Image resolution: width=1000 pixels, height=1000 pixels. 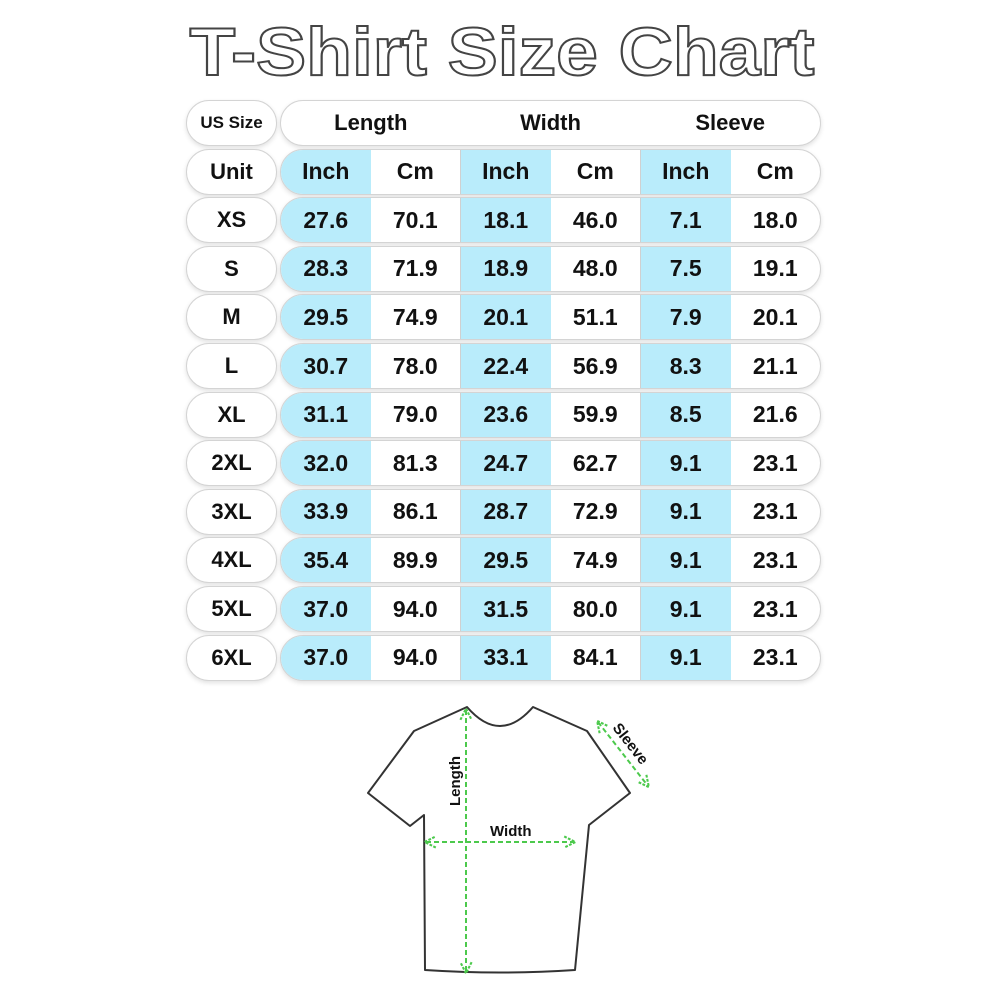 I want to click on size-label: 3XL, so click(x=231, y=511).